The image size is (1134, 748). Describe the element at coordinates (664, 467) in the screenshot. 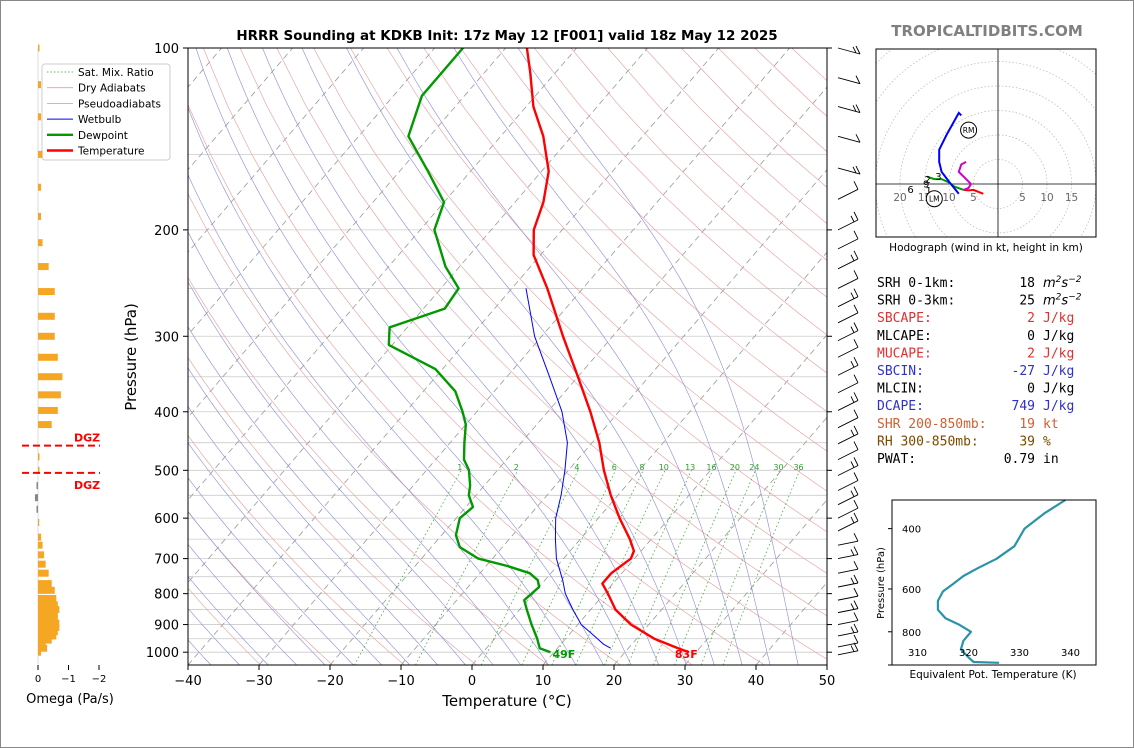

I see `mixing-ratio-label: 10` at that location.